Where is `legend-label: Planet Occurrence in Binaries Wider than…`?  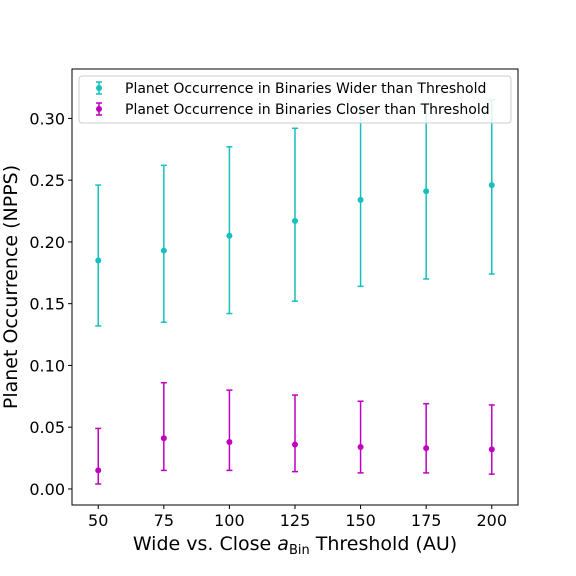 legend-label: Planet Occurrence in Binaries Wider than… is located at coordinates (305, 89).